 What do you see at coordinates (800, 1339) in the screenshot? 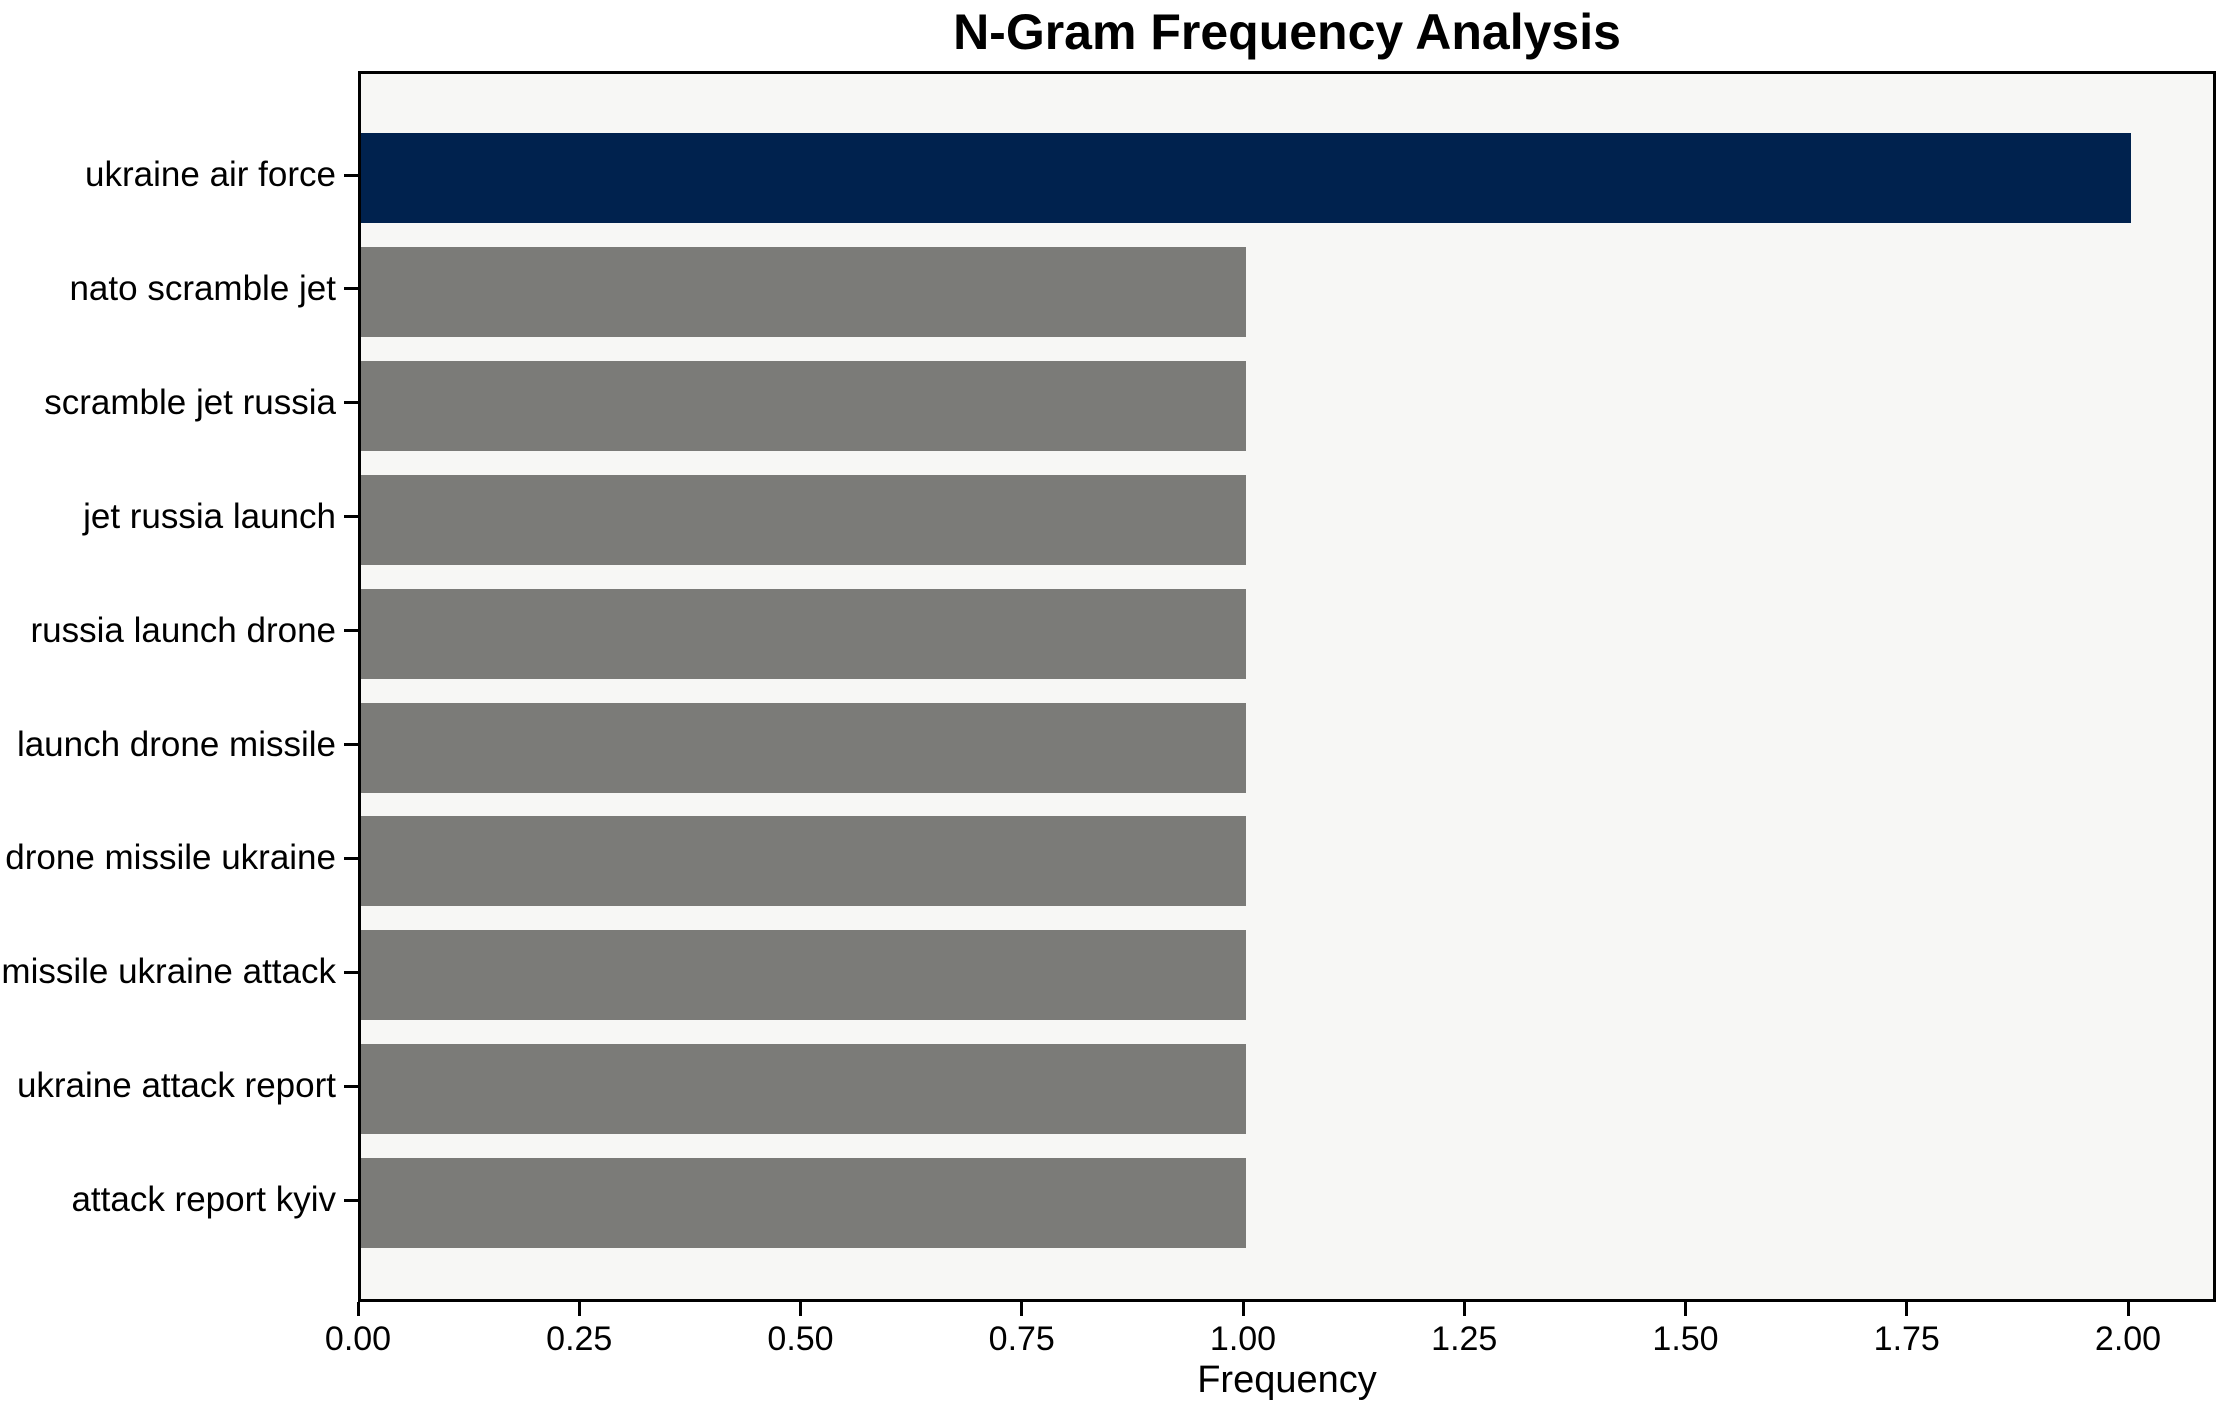
I see `x-tick-label: 0.50` at bounding box center [800, 1339].